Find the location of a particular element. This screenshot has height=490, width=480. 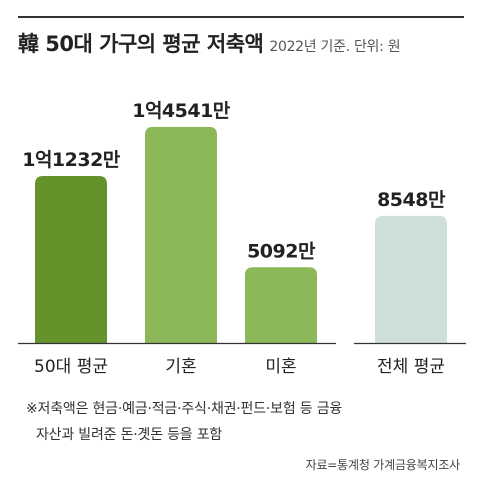

source-credit: 자료=통계청 가계금융복지조사 is located at coordinates (383, 465).